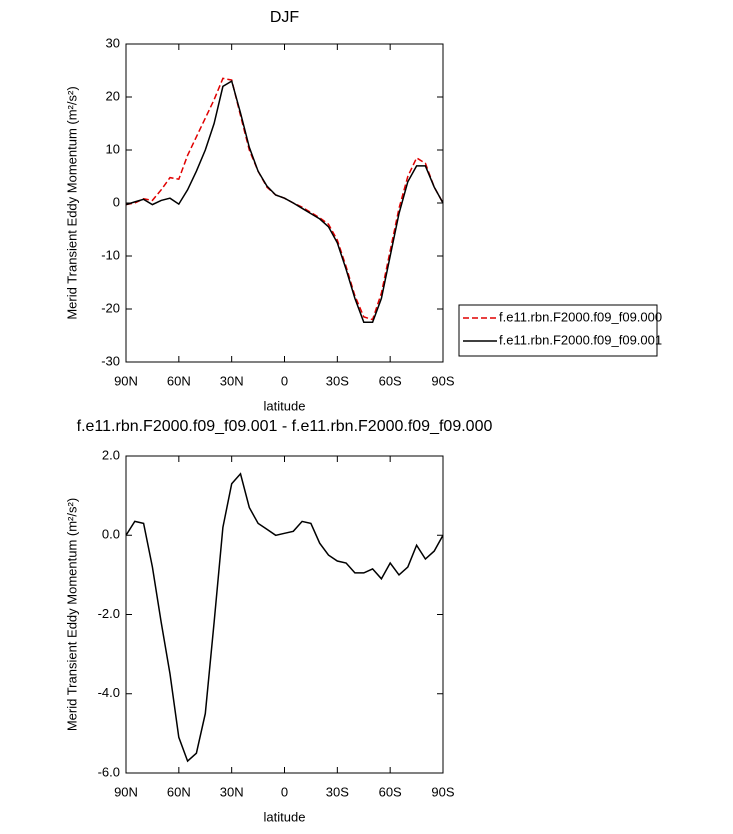 The image size is (733, 834). Describe the element at coordinates (116, 201) in the screenshot. I see `y-tick-label: 0` at that location.